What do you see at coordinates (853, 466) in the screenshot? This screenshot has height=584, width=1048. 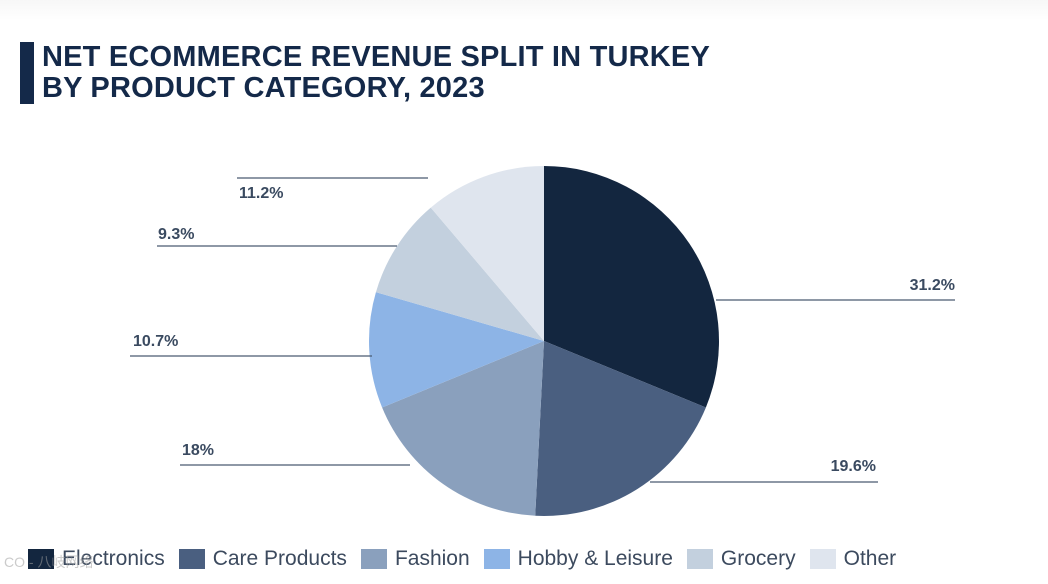 I see `percent-label: 19.6%` at bounding box center [853, 466].